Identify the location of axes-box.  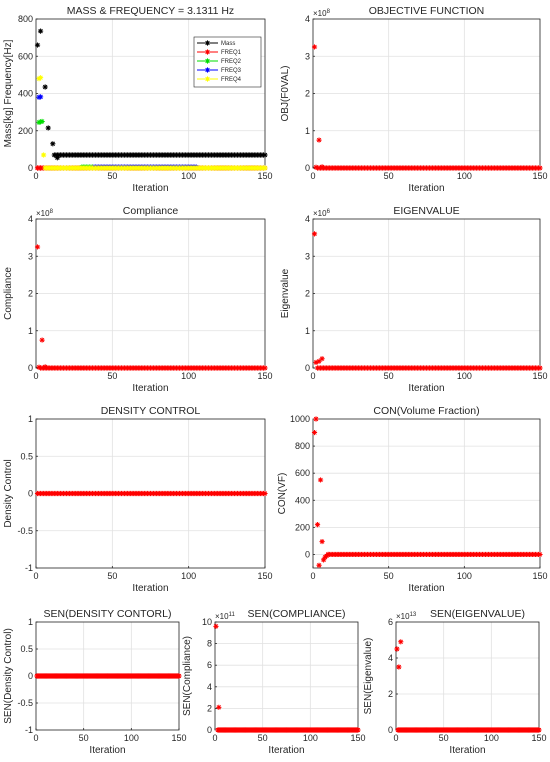
(426, 493).